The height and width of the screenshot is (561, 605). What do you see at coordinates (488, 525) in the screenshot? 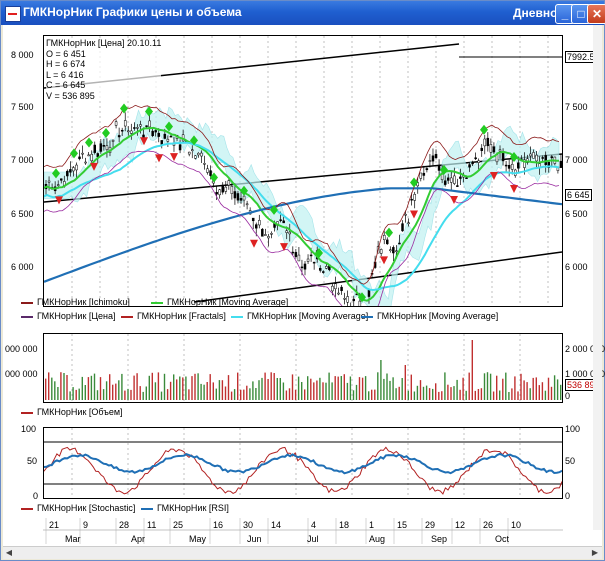
I see `date-day-label: 26` at bounding box center [488, 525].